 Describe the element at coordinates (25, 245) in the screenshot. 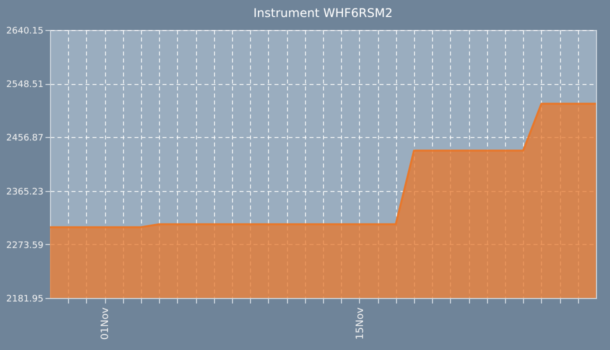

I see `y-tick-label: 2273.59` at that location.